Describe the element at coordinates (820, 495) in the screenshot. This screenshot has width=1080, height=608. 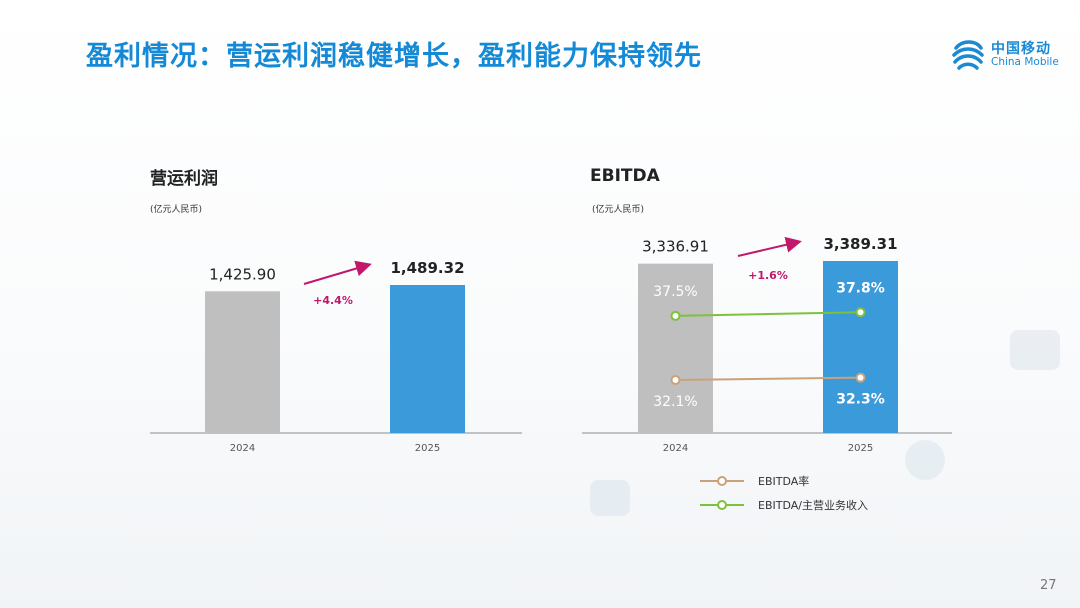
I see `chart-legend: EBITDA率 EBITDA/主营业务收入` at that location.